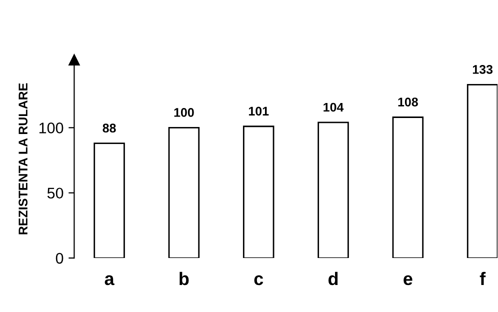  What do you see at coordinates (60, 258) in the screenshot?
I see `y-tick-label: 0` at bounding box center [60, 258].